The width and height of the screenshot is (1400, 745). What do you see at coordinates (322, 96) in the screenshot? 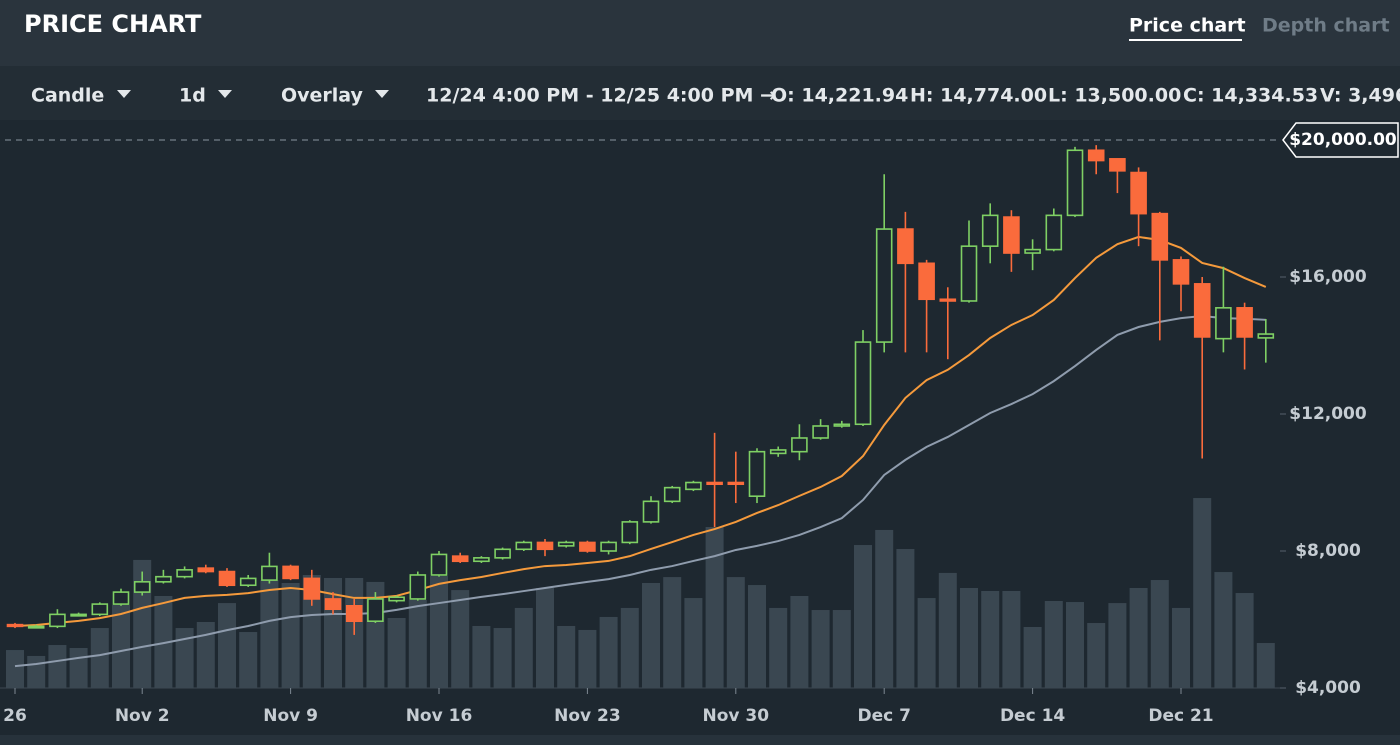
I see `menu-overlay: Overlay` at bounding box center [322, 96].